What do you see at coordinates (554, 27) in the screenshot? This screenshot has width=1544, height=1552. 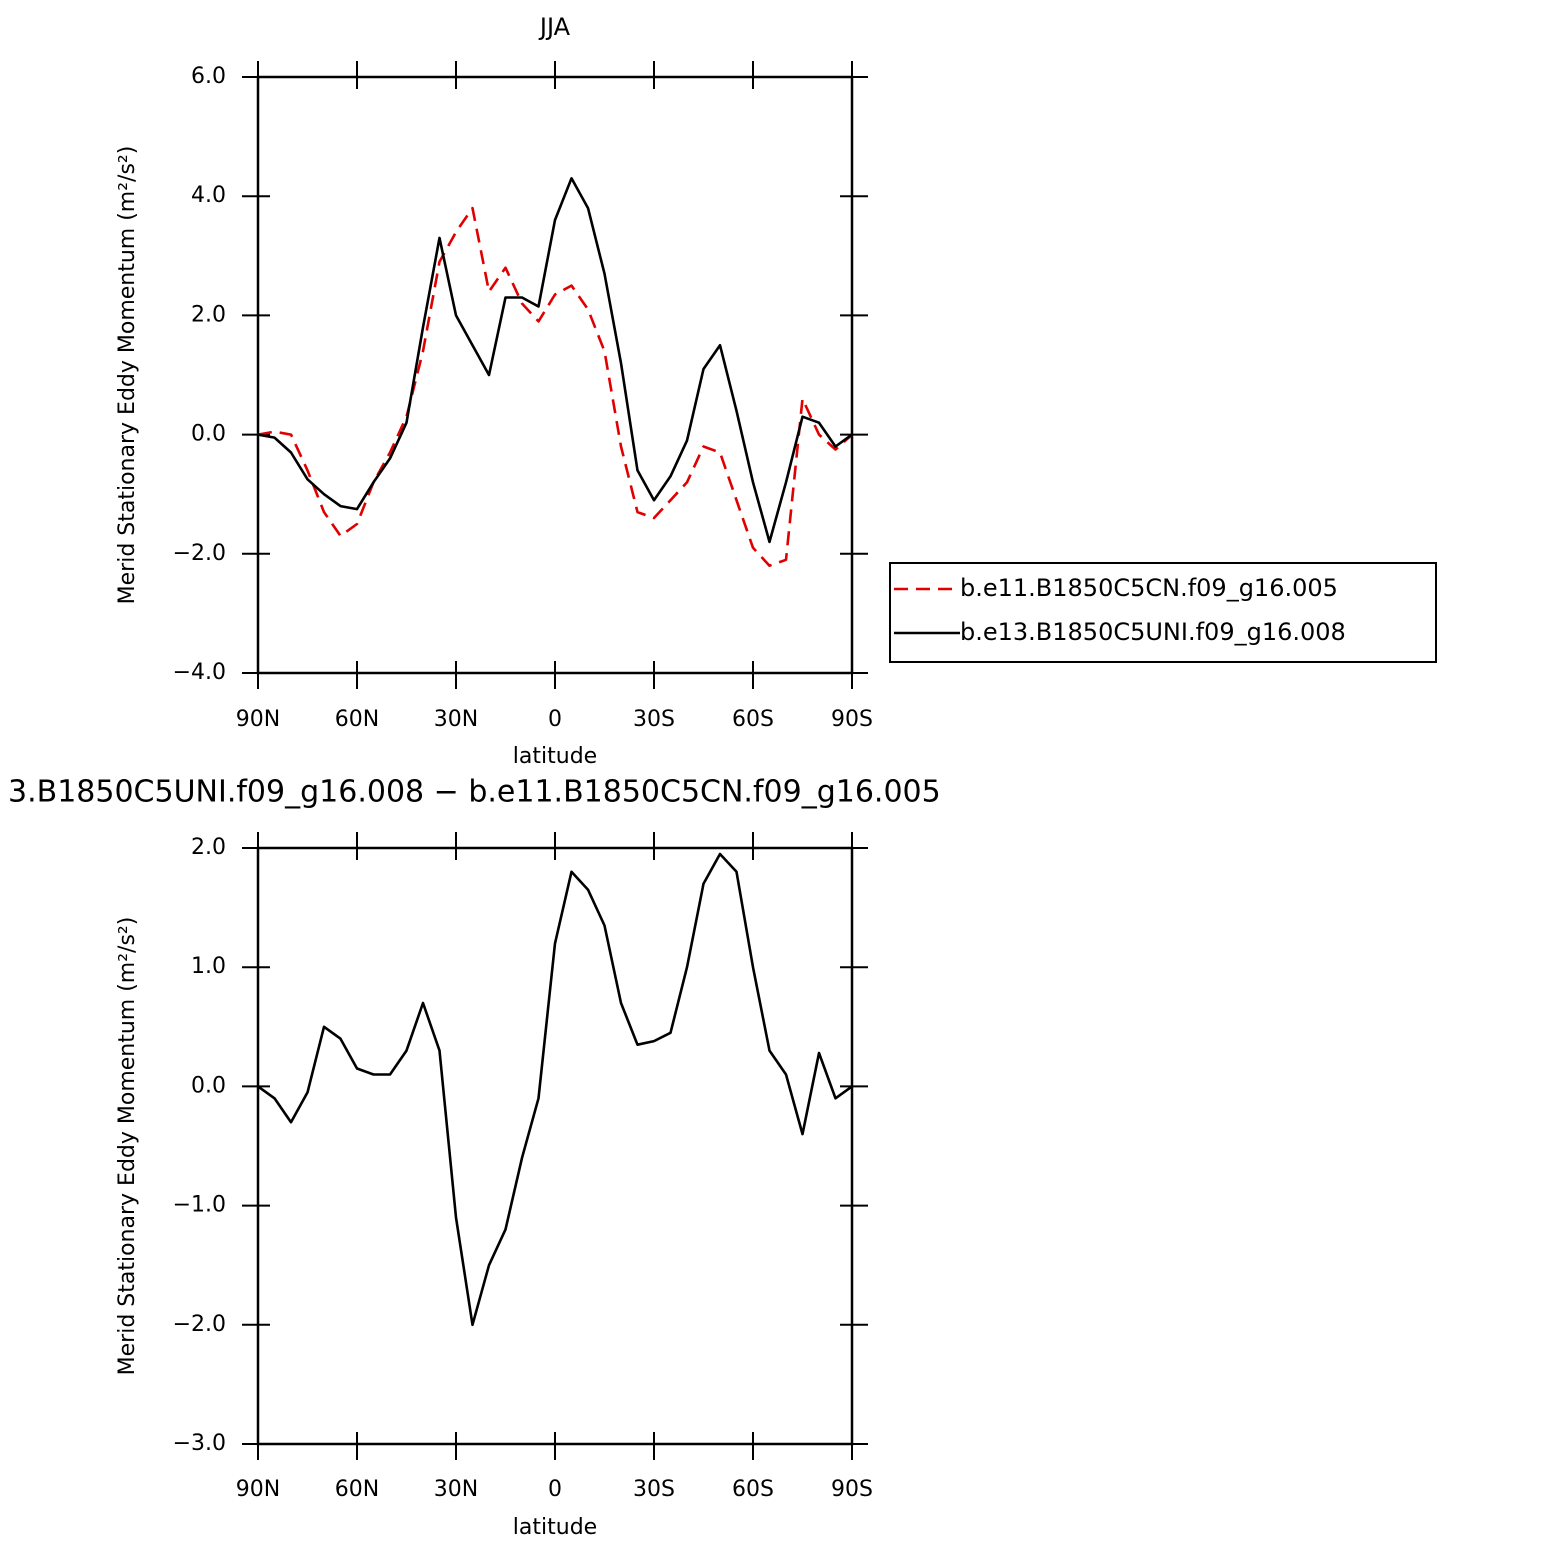 I see `chart-title: JJA` at bounding box center [554, 27].